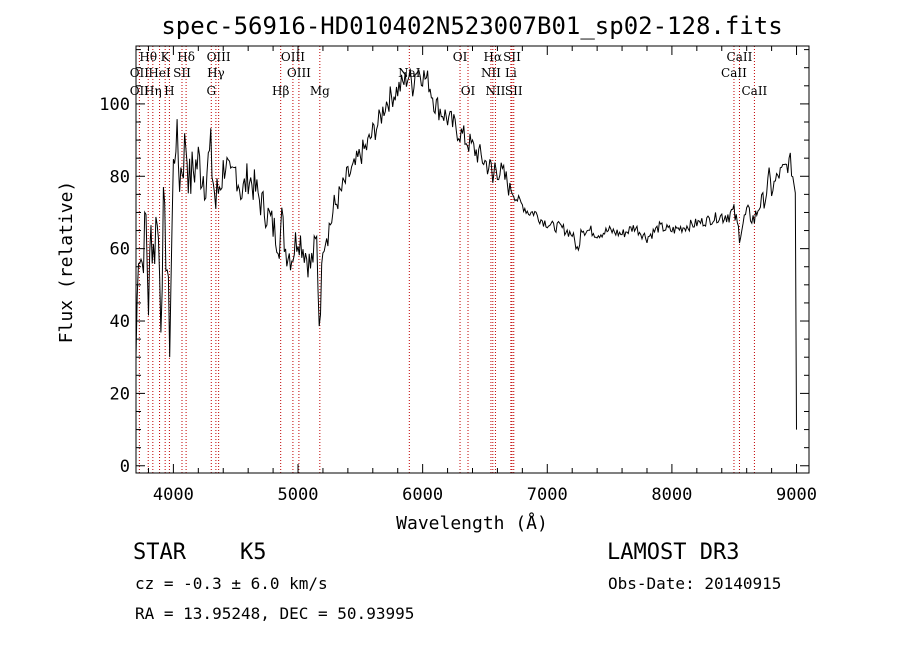 The height and width of the screenshot is (649, 900). Describe the element at coordinates (422, 495) in the screenshot. I see `x-tick-label: 6000` at that location.